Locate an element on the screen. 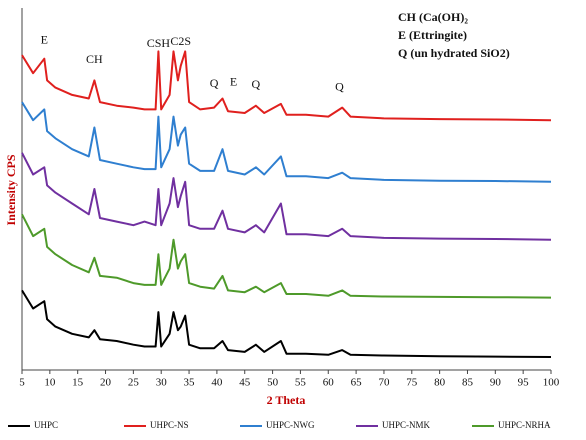  y-axis-label: Intensity CPS is located at coordinates (11, 189).